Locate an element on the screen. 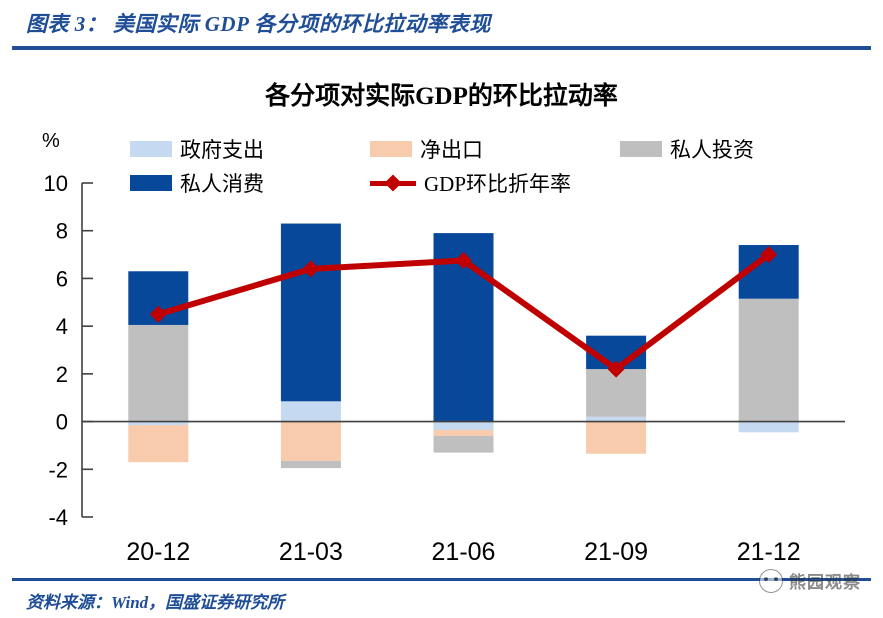 This screenshot has height=618, width=883. legend-item-gdp-qoq-annualized: GDP环比折年率 is located at coordinates (495, 183).